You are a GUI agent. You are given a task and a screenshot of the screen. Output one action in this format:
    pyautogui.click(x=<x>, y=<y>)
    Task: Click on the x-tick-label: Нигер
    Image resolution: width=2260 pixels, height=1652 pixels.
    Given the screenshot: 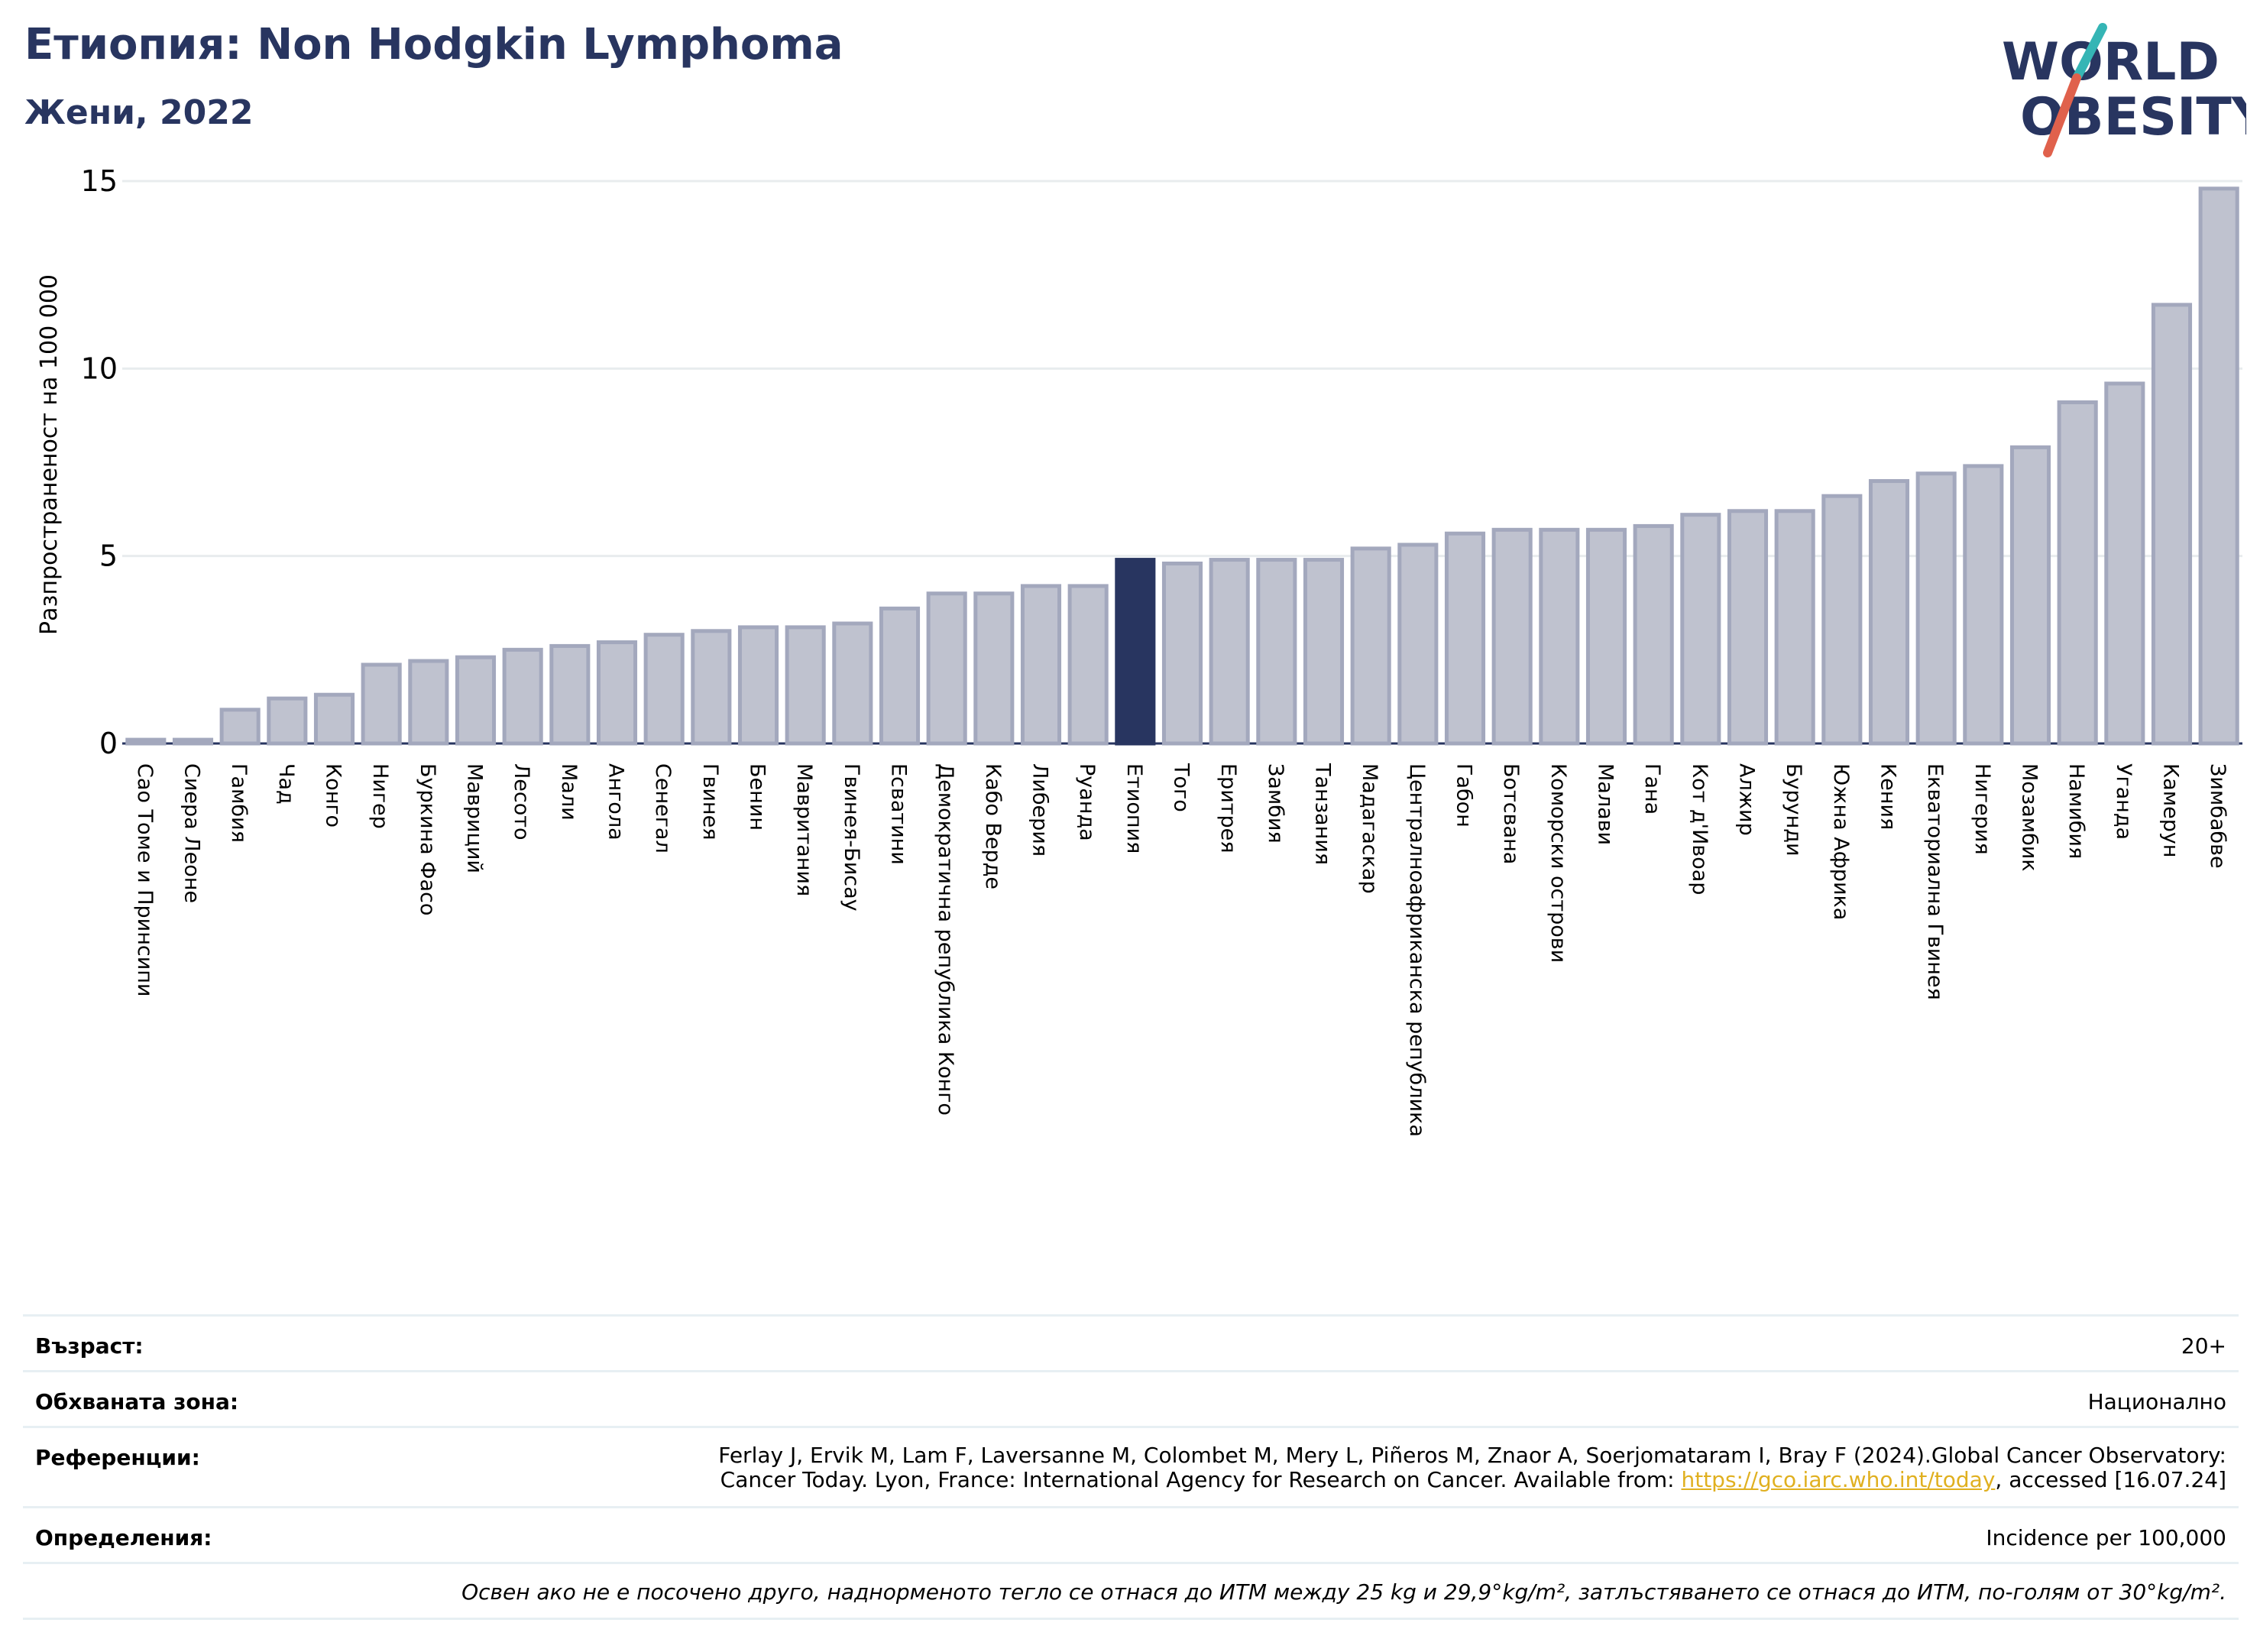 What is the action you would take?
    pyautogui.click(x=380, y=796)
    